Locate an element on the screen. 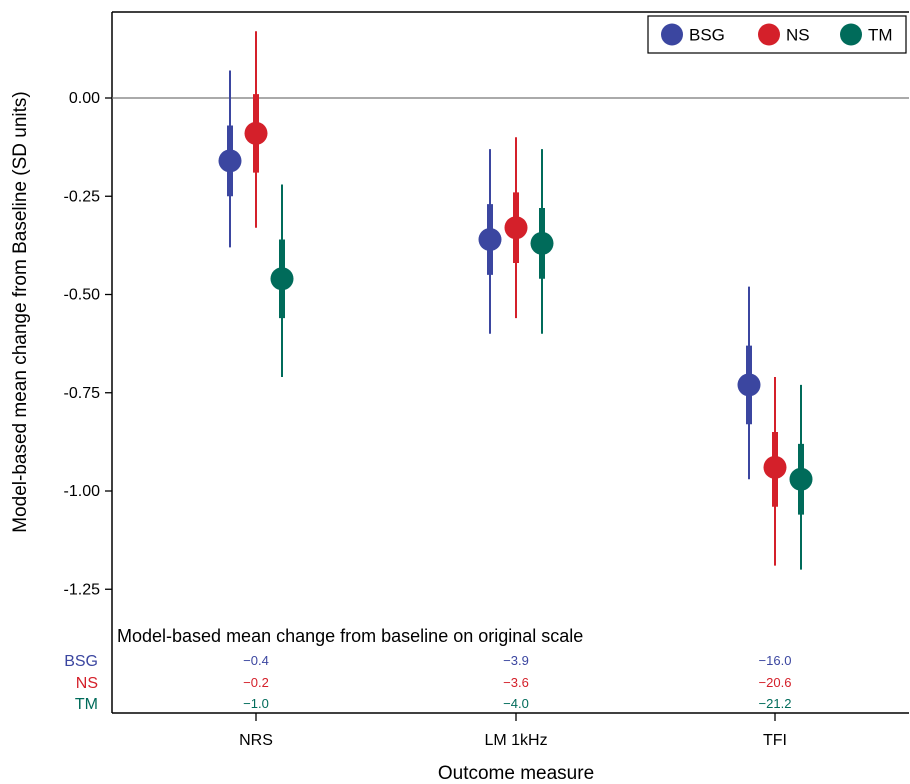 The width and height of the screenshot is (910, 784). y-axis-ticks: 0.00 -0.25 -0.50 -0.75 -1.00 -1.25 is located at coordinates (88, 344).